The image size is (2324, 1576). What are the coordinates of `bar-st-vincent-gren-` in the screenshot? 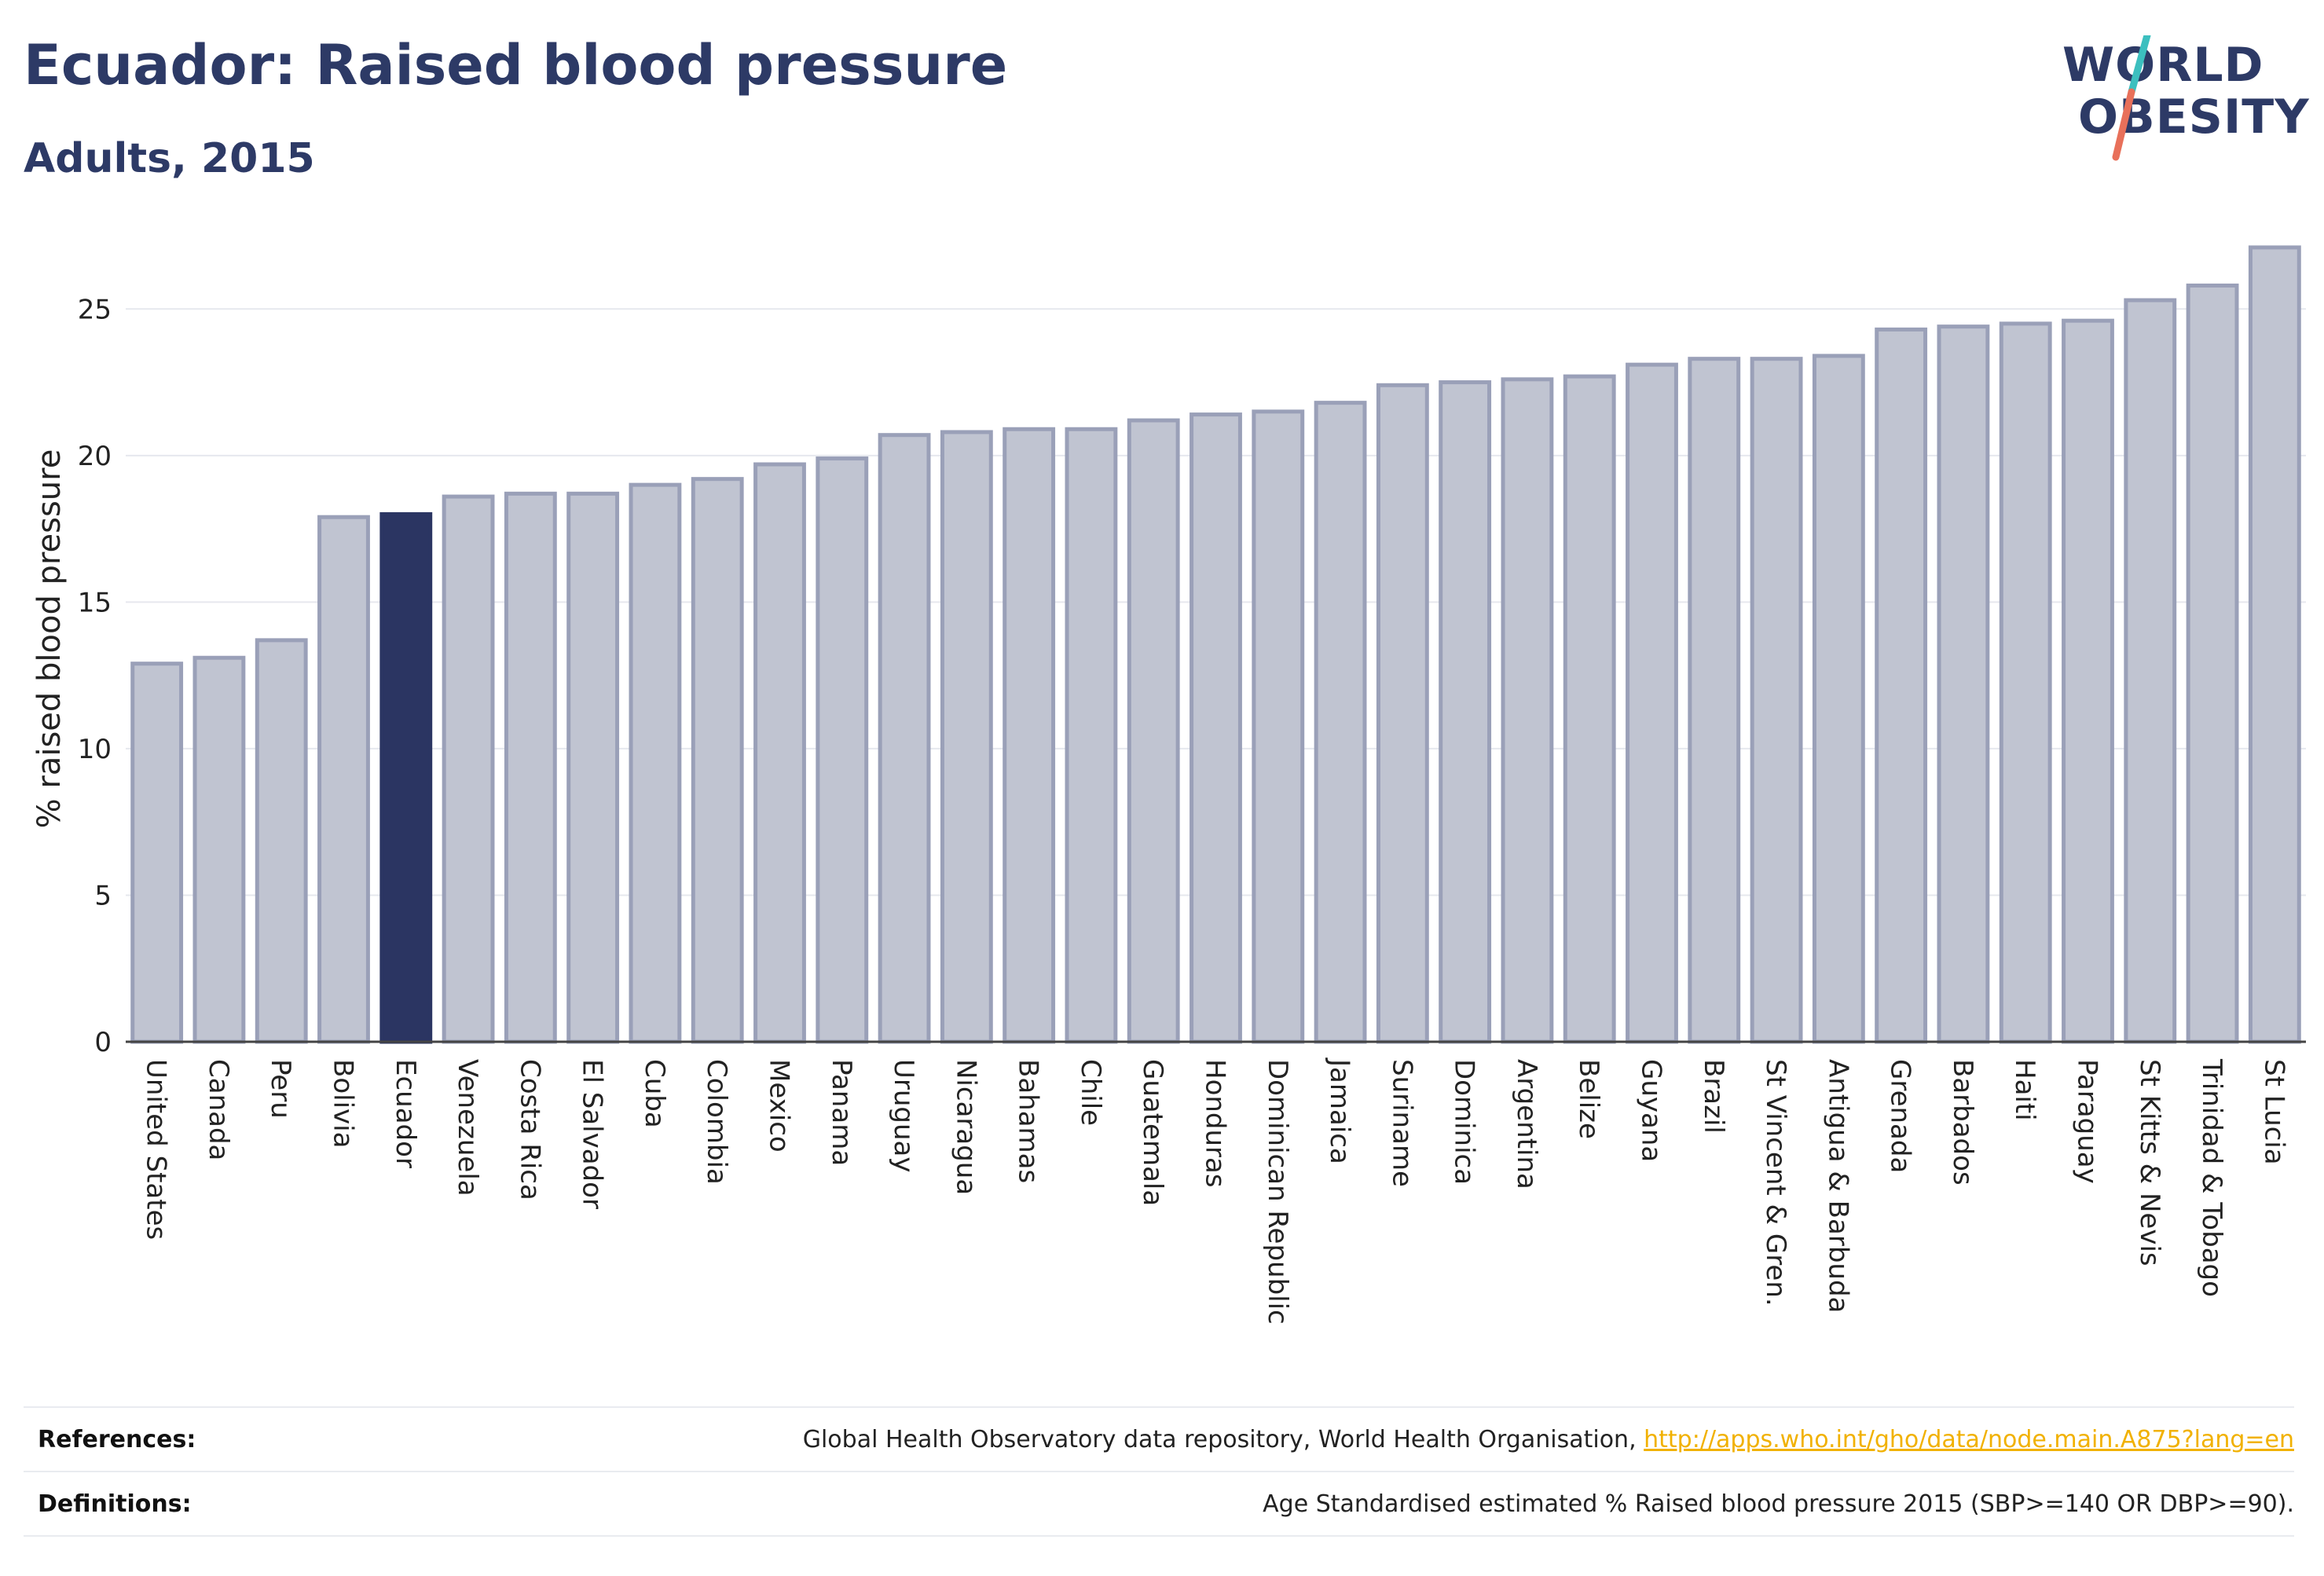 It's located at (1776, 700).